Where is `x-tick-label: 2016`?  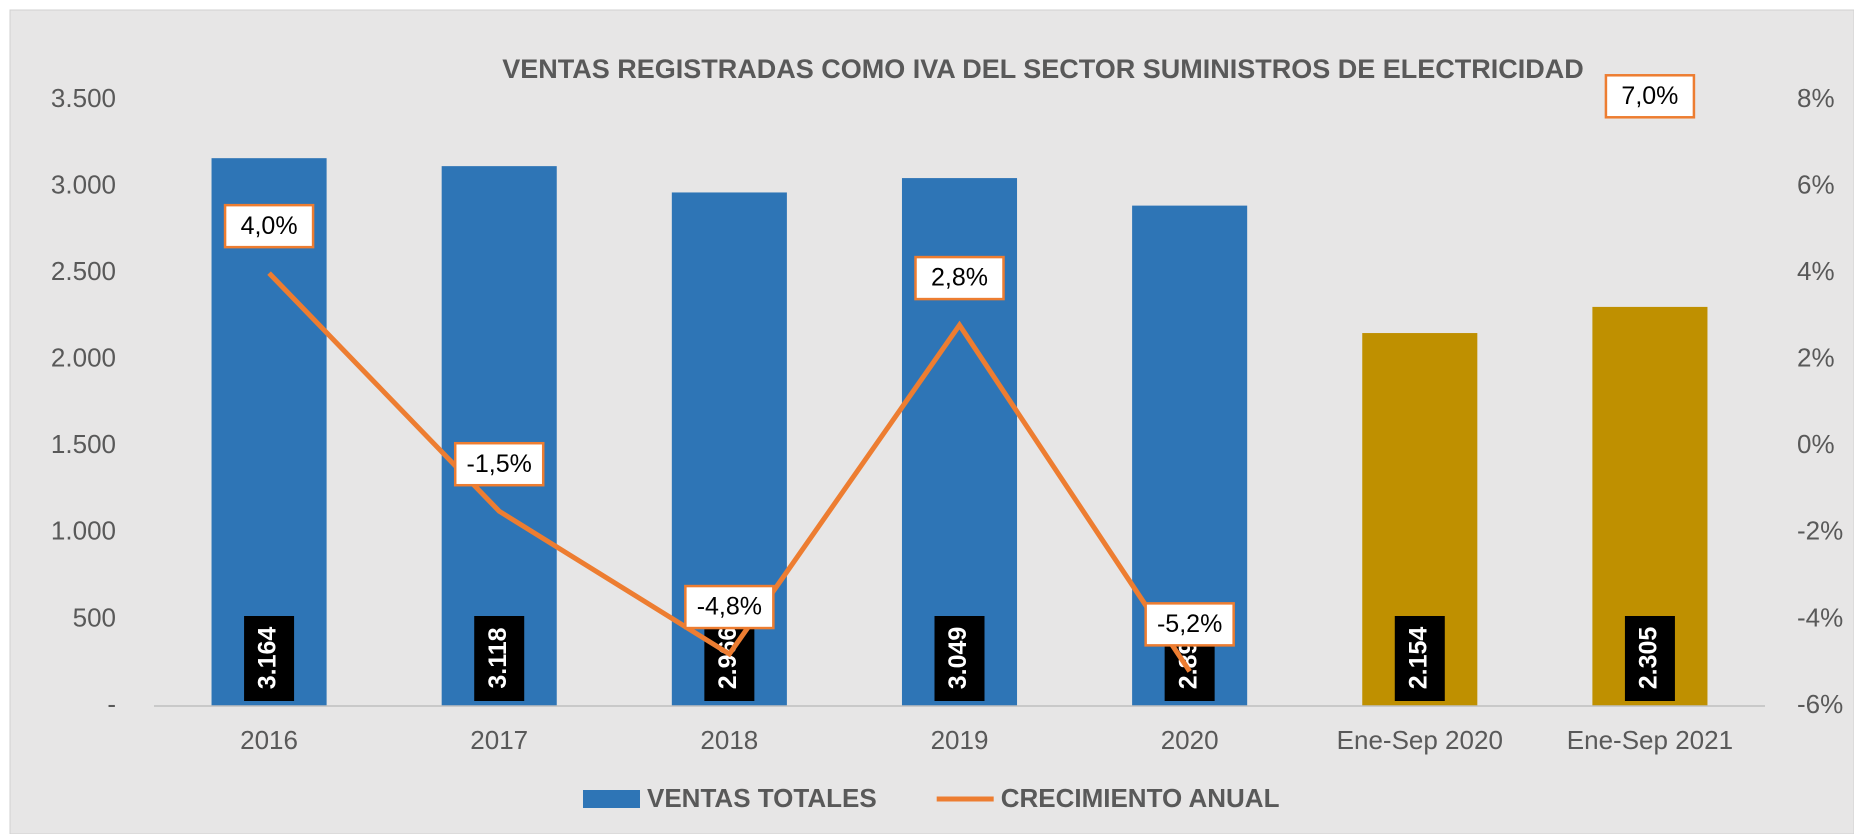
x-tick-label: 2016 is located at coordinates (269, 740).